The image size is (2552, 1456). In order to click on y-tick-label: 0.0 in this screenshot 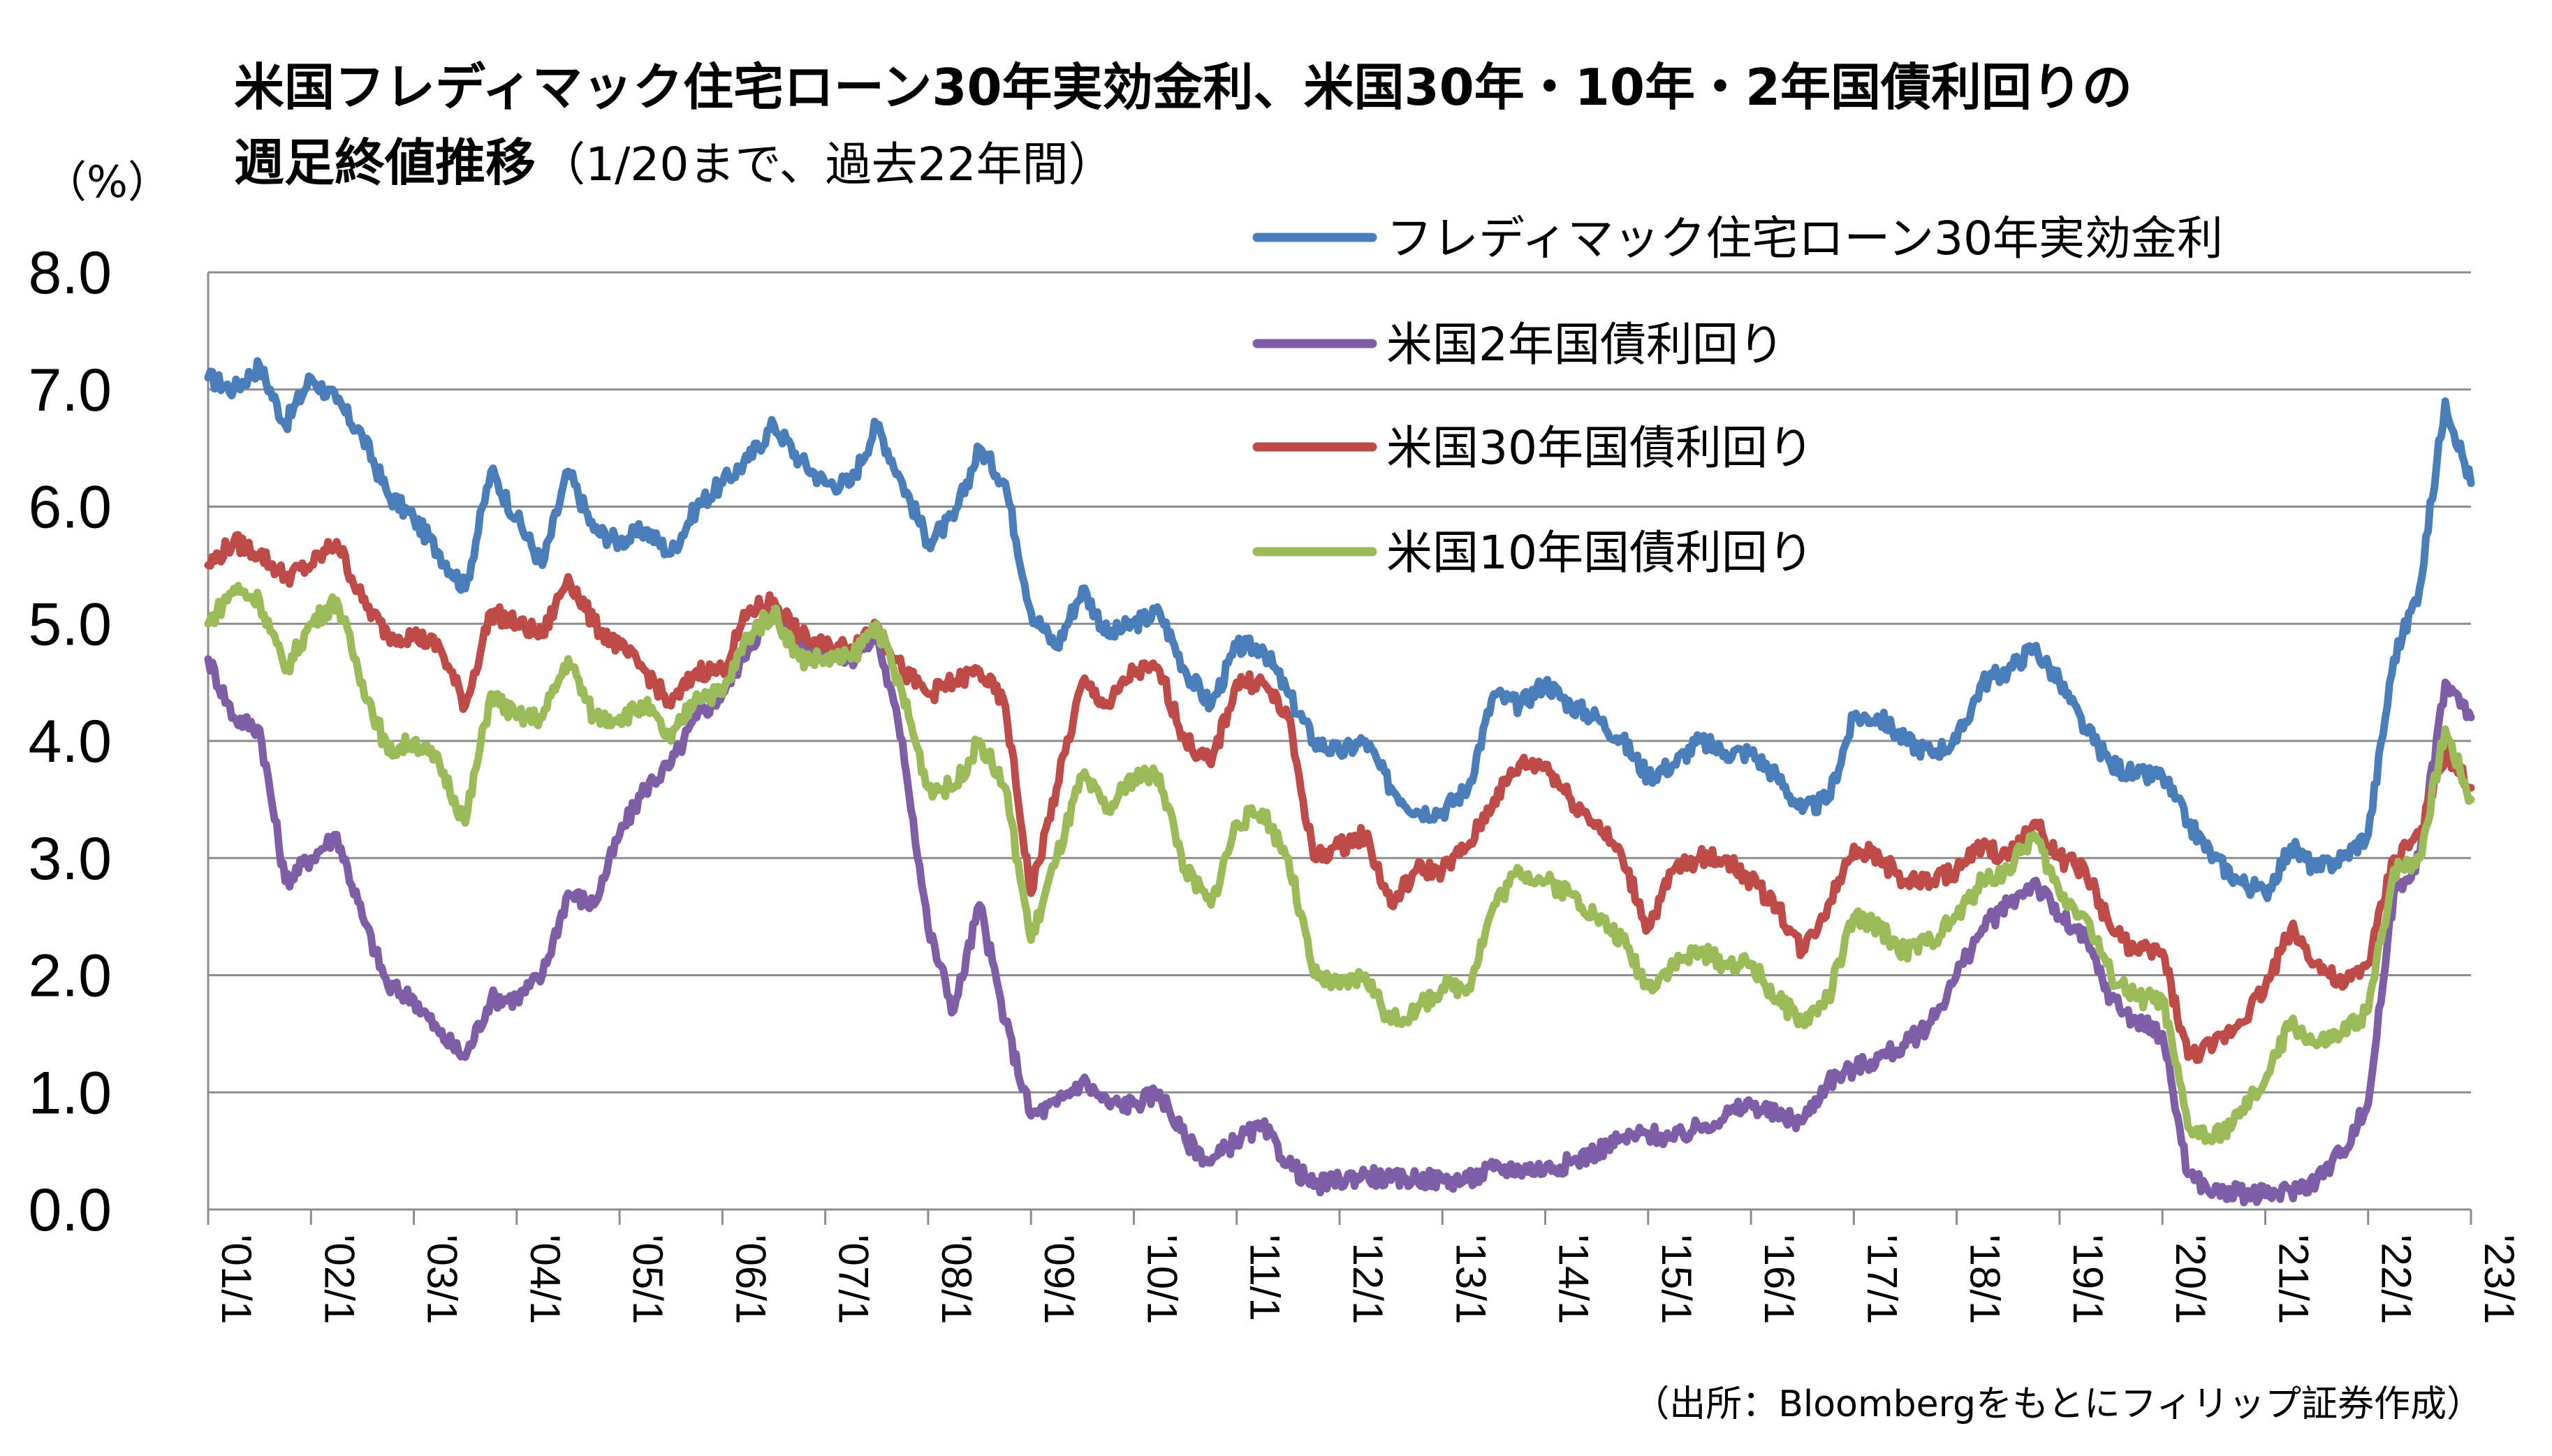, I will do `click(70, 1210)`.